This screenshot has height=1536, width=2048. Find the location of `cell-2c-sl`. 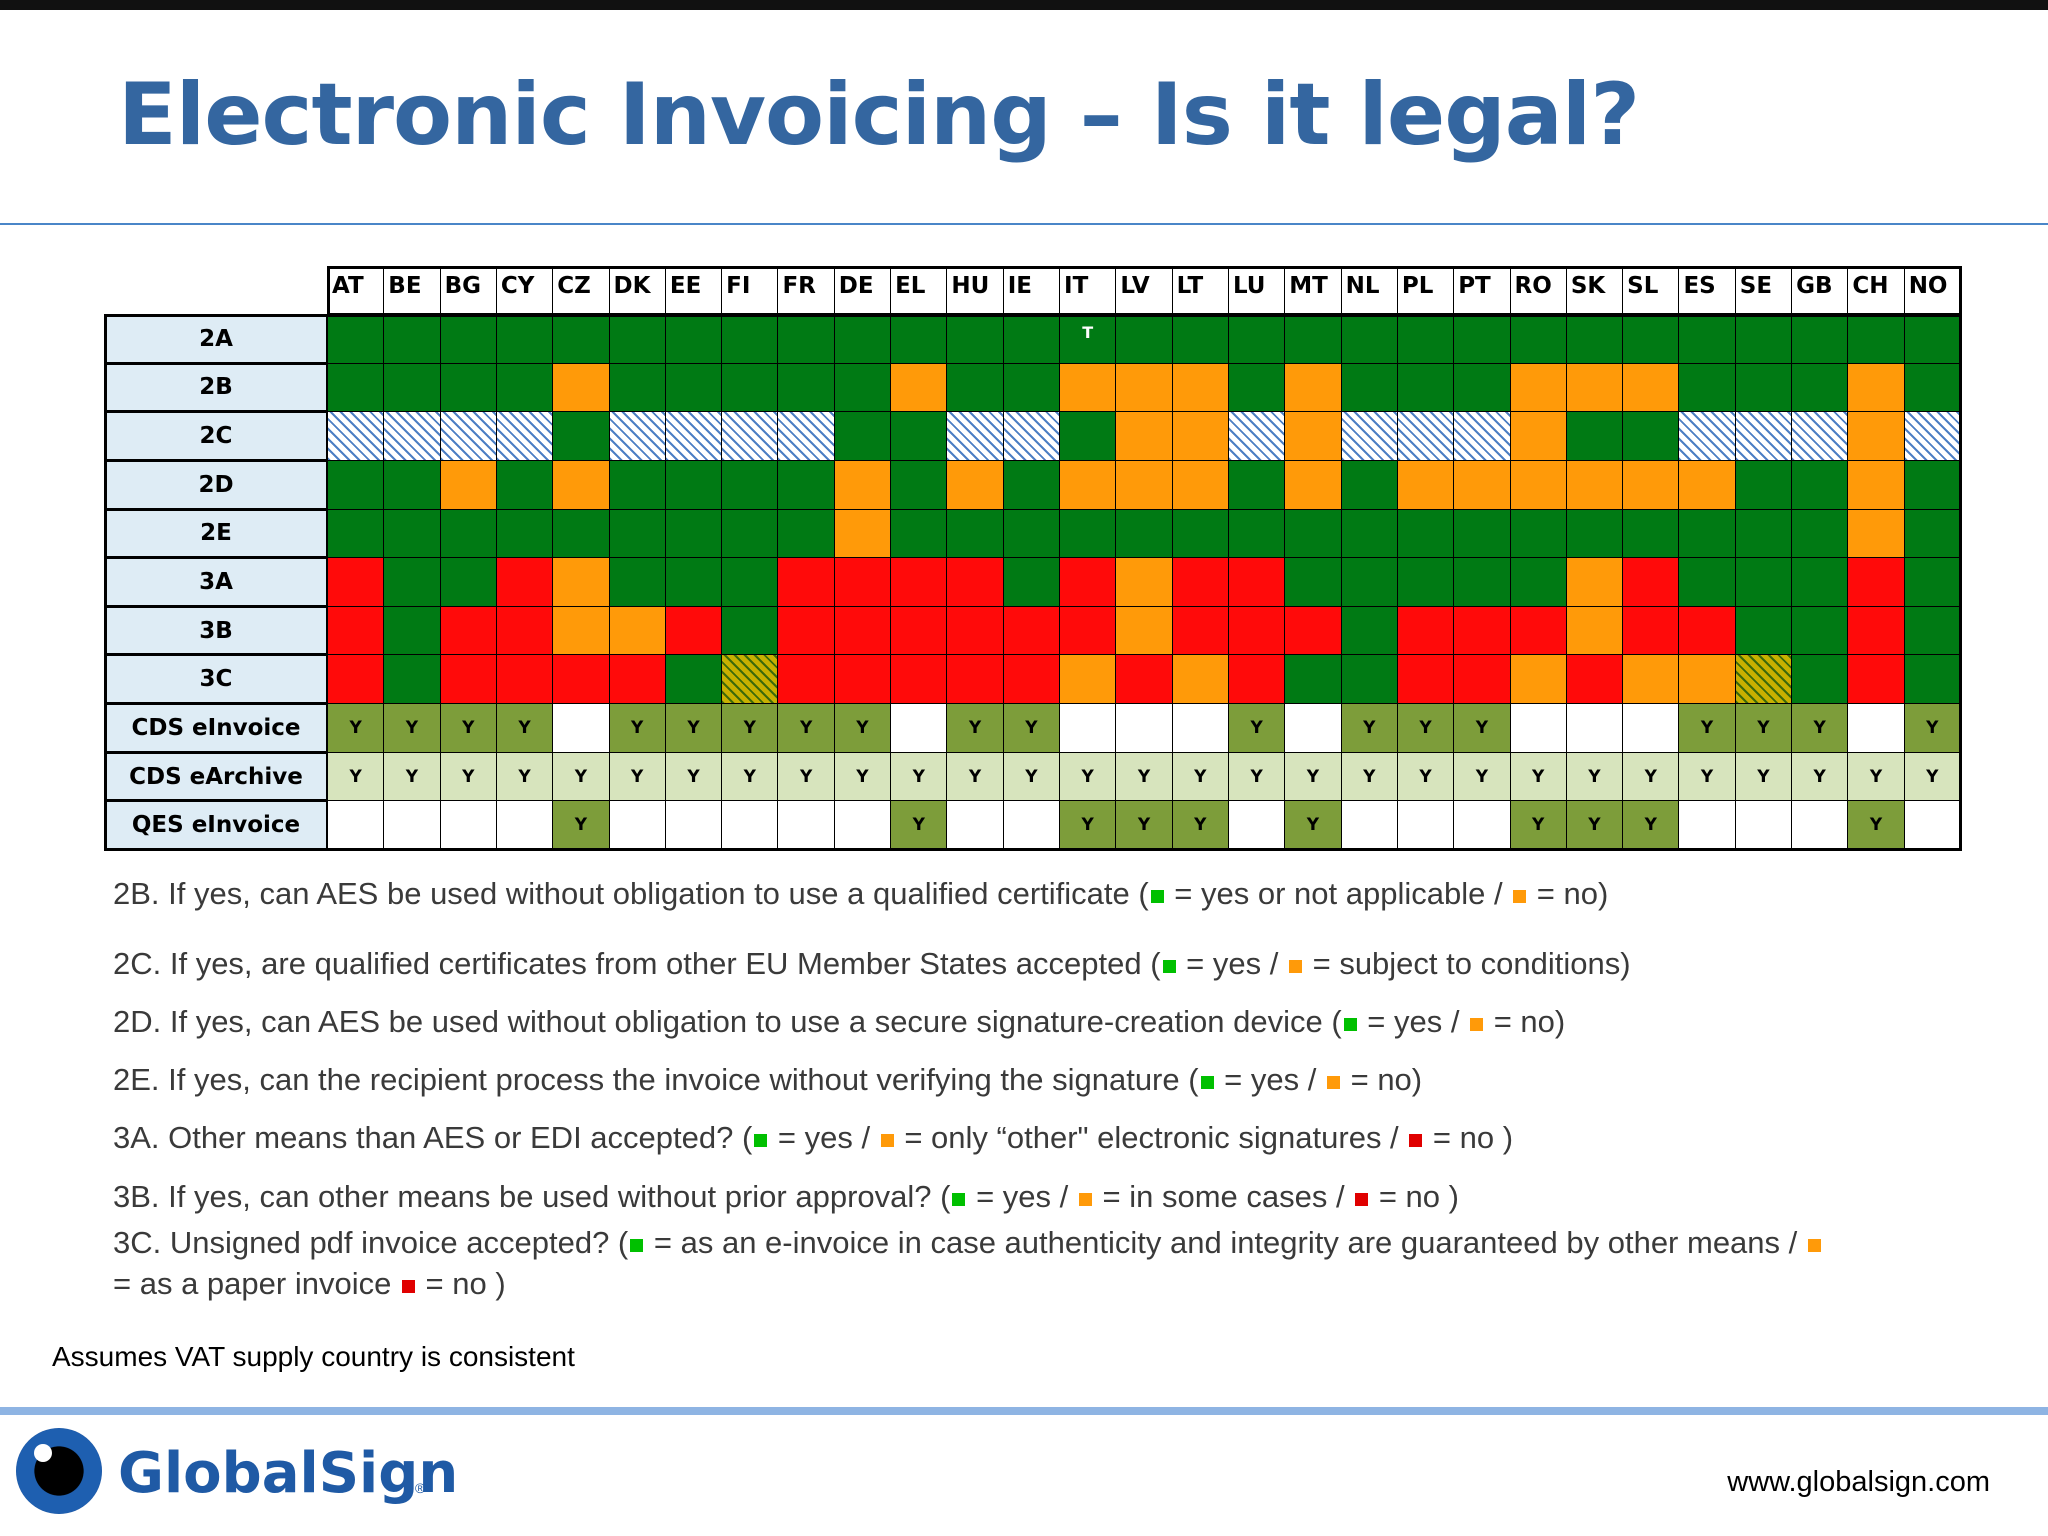

cell-2c-sl is located at coordinates (1651, 436).